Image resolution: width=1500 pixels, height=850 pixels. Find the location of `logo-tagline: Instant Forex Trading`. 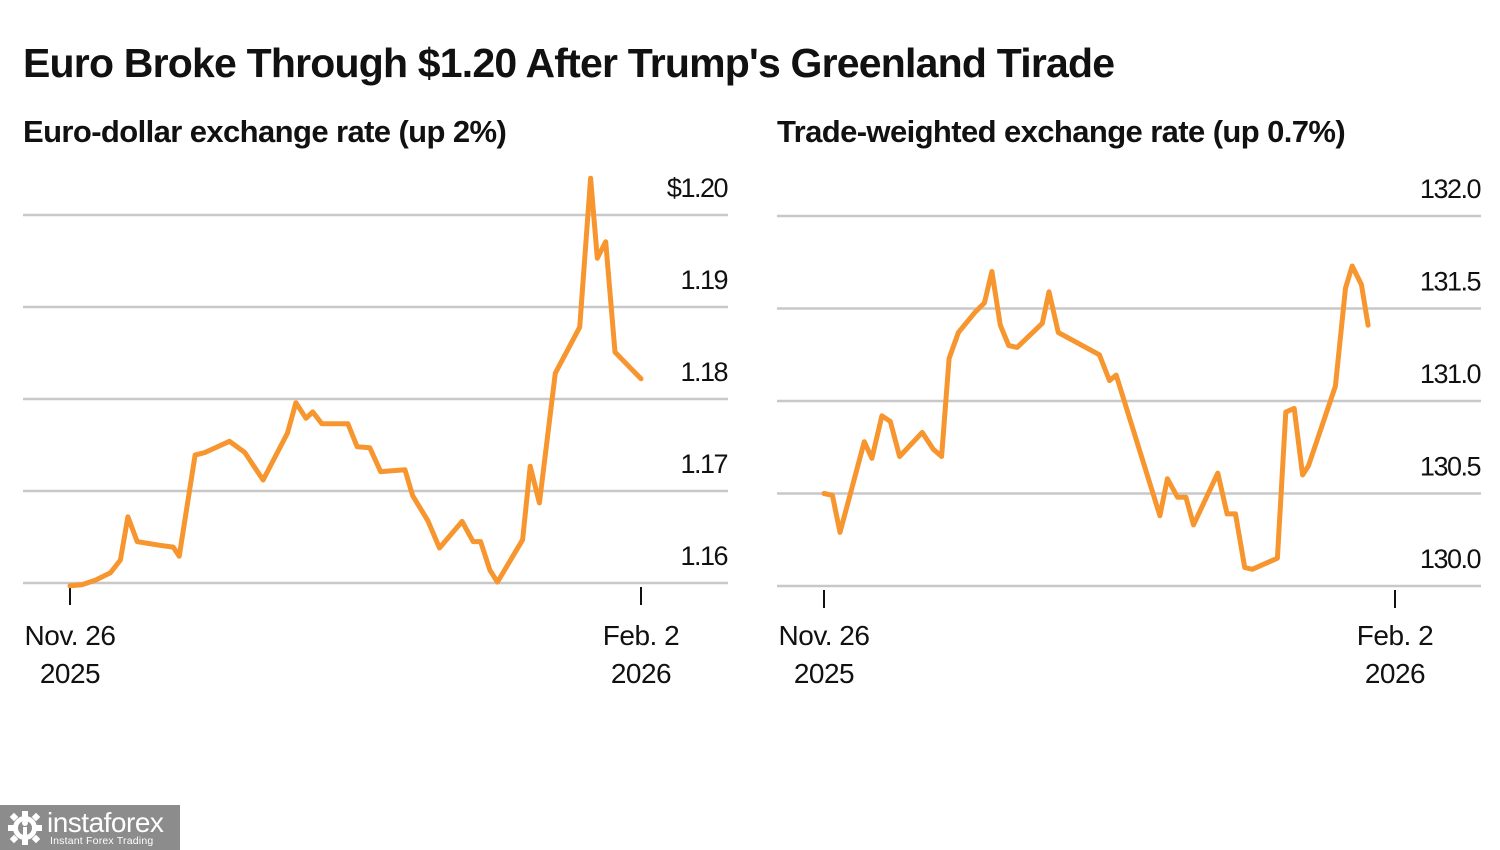

logo-tagline: Instant Forex Trading is located at coordinates (102, 840).